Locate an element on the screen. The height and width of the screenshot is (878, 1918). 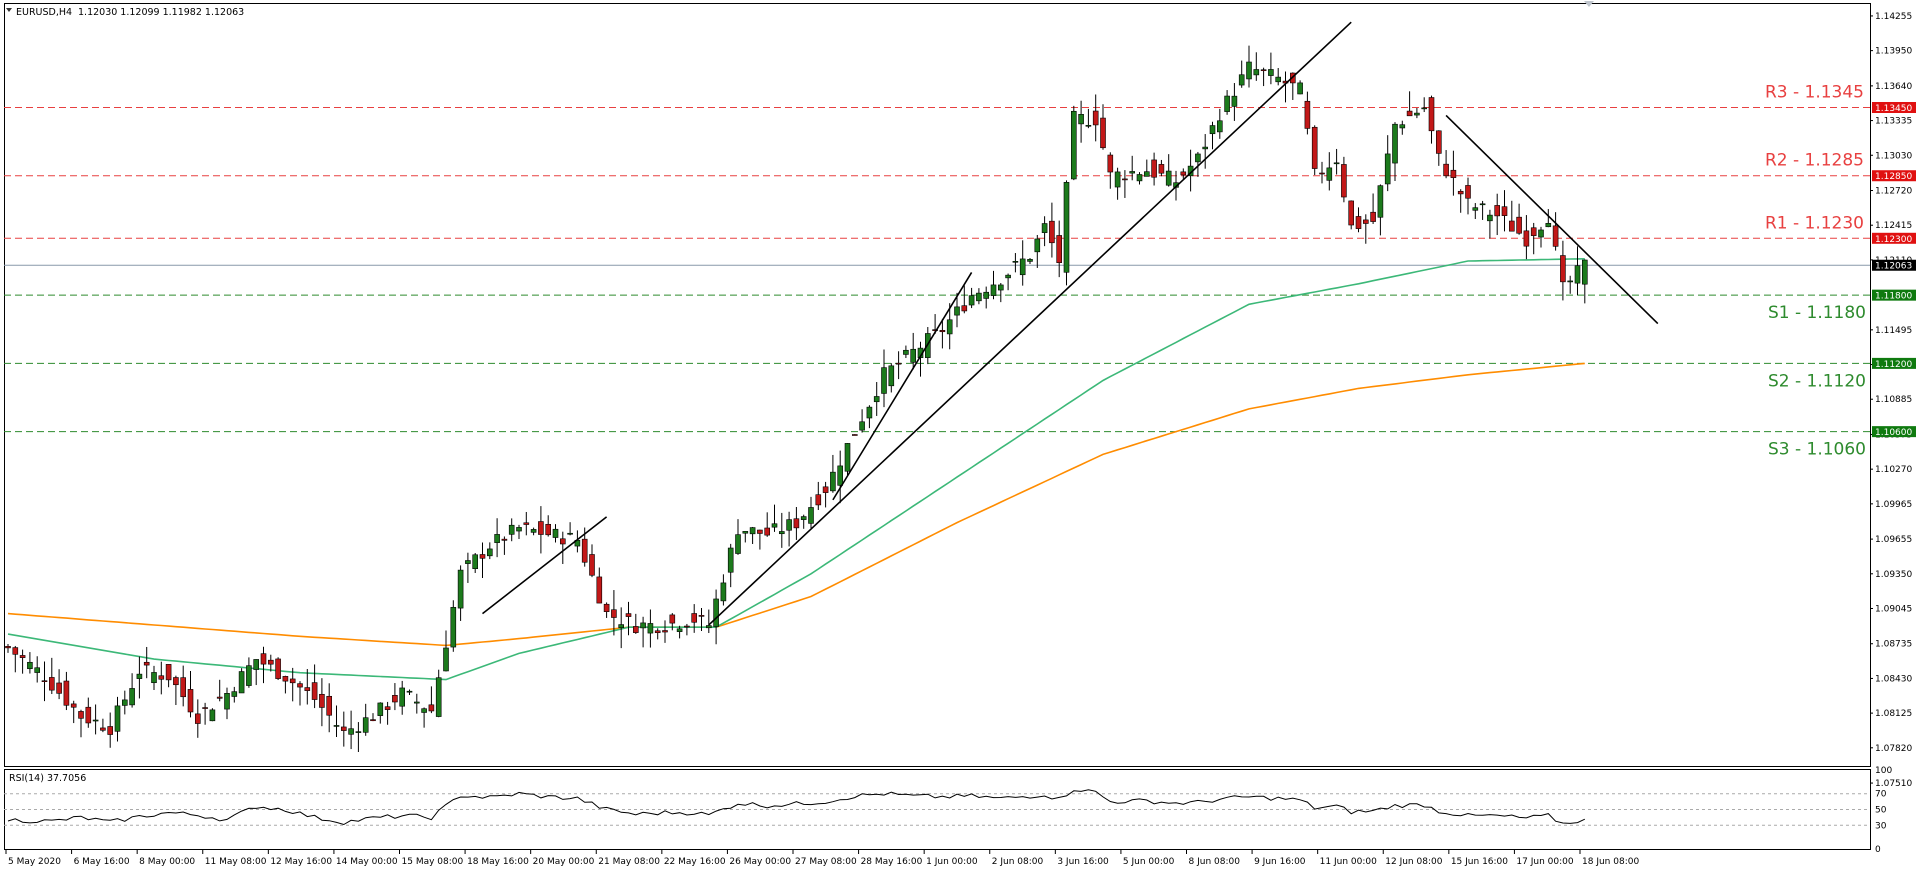
time-tick-label: 3 Jun 16:00 is located at coordinates (1083, 862).